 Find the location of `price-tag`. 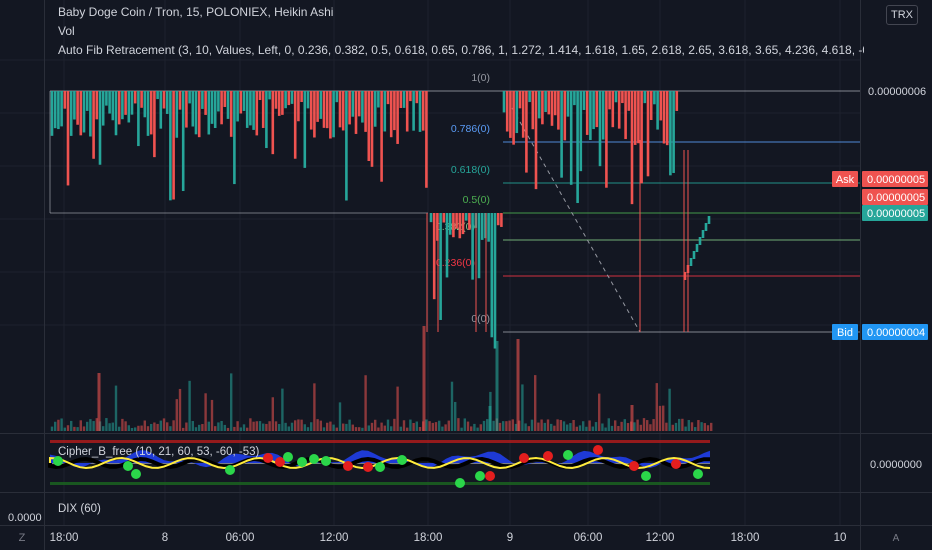

price-tag is located at coordinates (895, 179).